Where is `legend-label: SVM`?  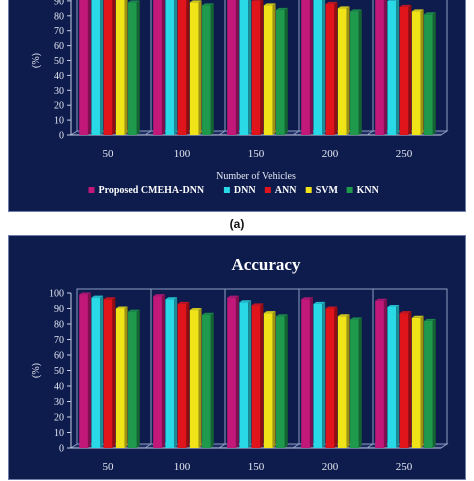
legend-label: SVM is located at coordinates (327, 190).